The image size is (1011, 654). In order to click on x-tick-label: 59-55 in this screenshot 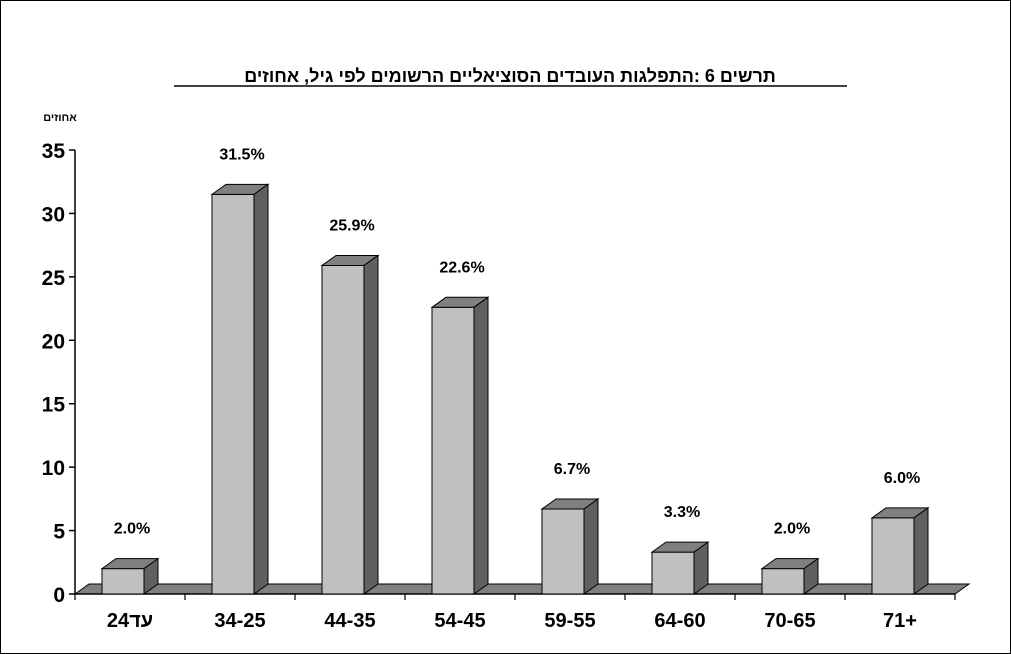, I will do `click(569, 621)`.